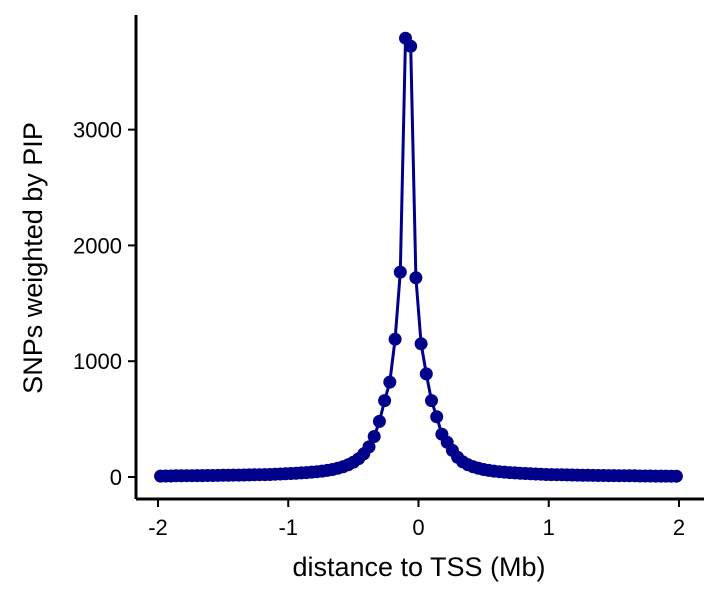 The width and height of the screenshot is (720, 600). I want to click on y-tick-label: 3000, so click(97, 130).